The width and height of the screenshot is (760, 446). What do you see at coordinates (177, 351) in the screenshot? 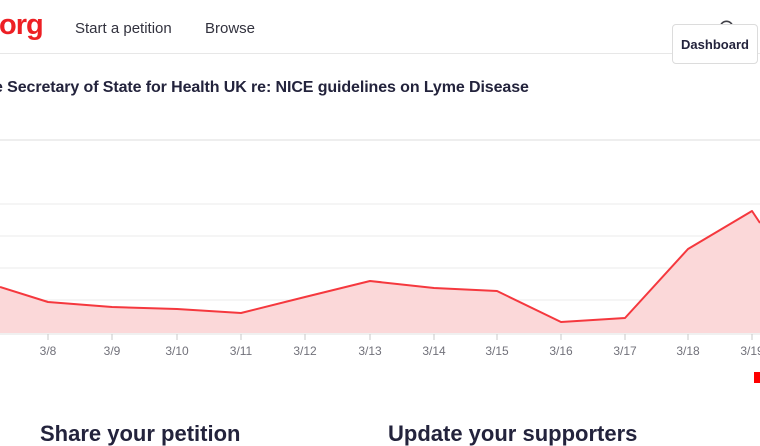
I see `x-axis-label: 3/10` at bounding box center [177, 351].